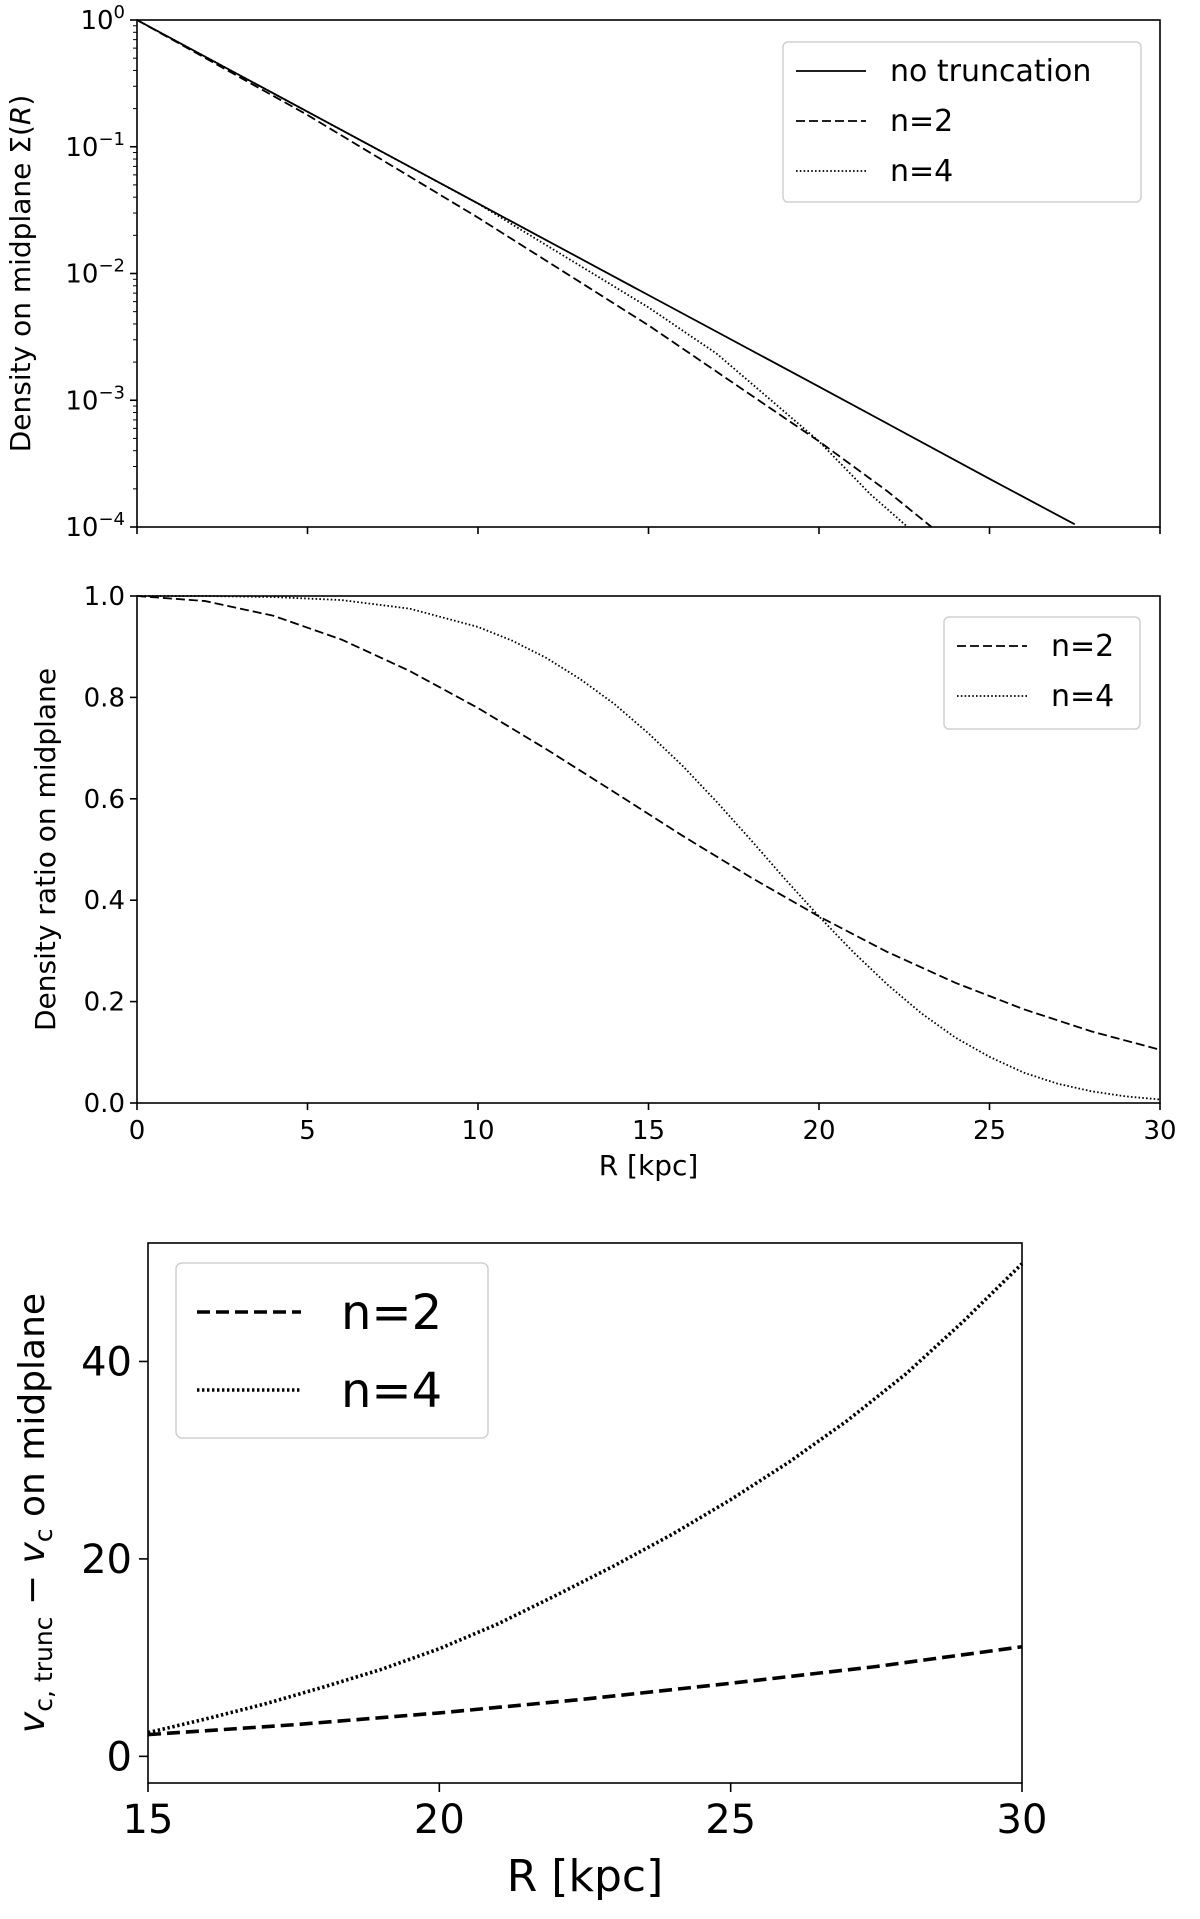 The width and height of the screenshot is (1200, 1919). I want to click on y-axis-label: vc, trunc − vc on midplane, so click(35, 1513).